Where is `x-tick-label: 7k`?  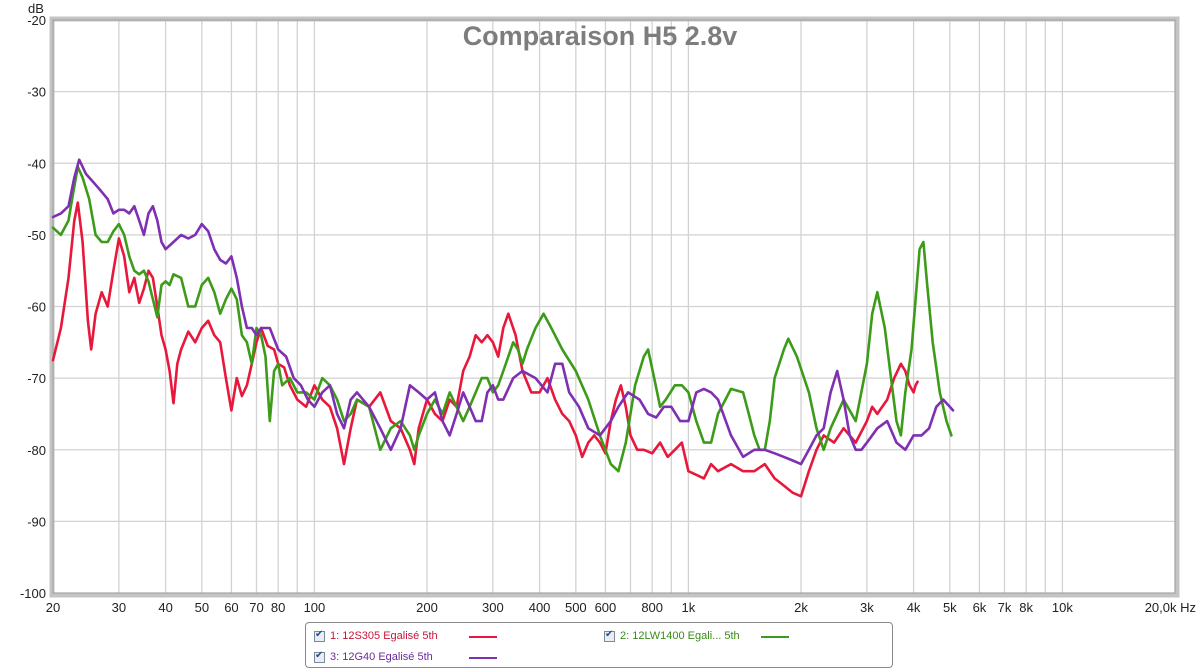
x-tick-label: 7k is located at coordinates (1005, 607).